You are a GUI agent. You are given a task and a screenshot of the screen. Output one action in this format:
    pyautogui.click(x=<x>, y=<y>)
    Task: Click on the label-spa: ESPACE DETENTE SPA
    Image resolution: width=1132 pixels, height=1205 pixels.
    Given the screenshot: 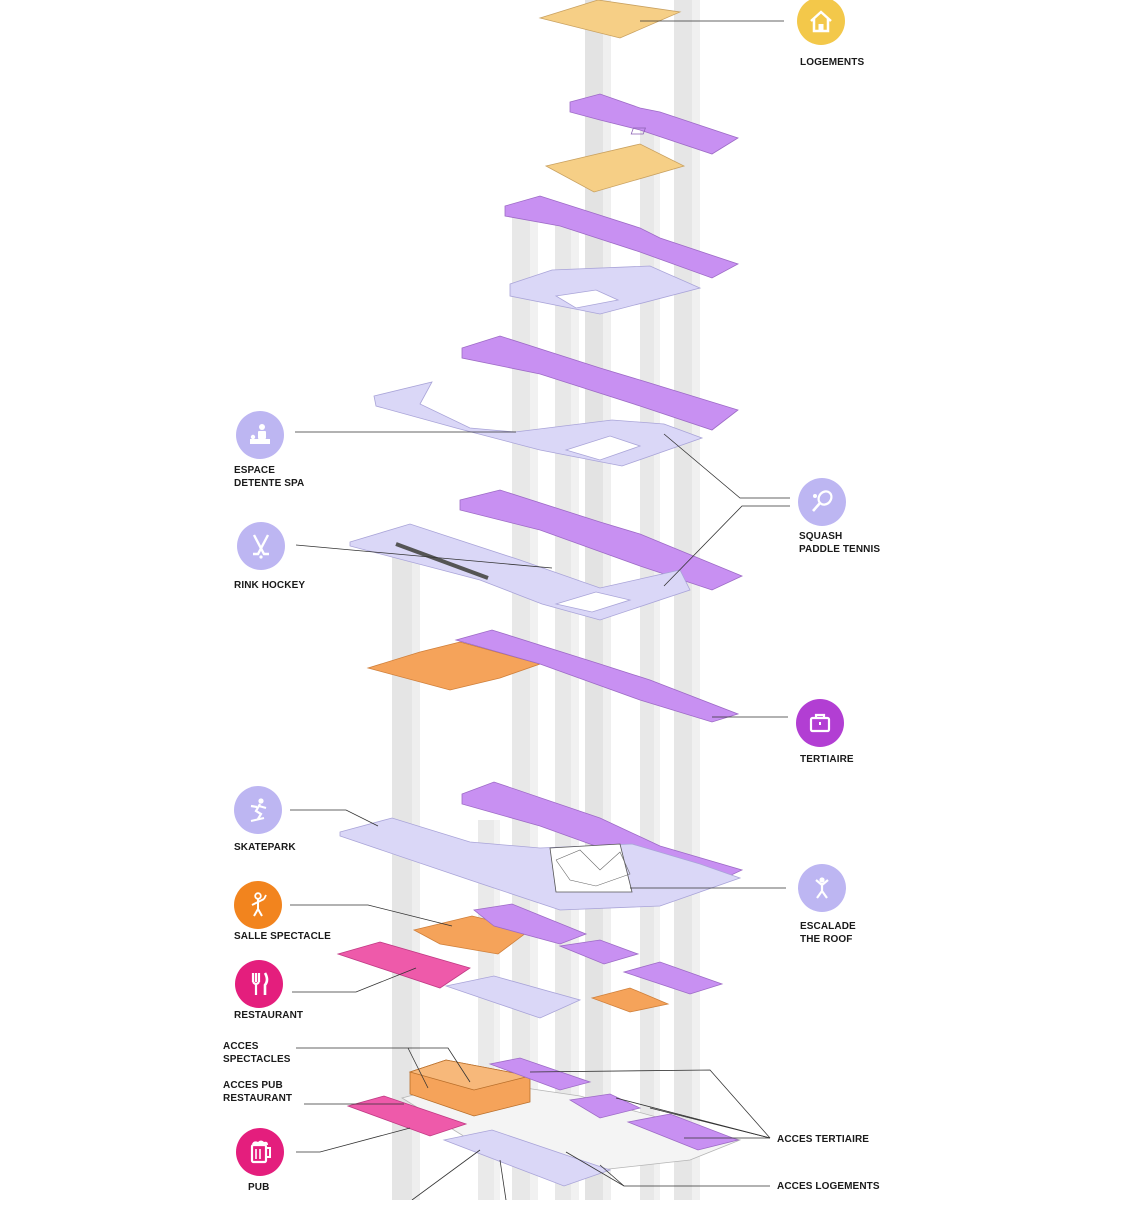 What is the action you would take?
    pyautogui.click(x=269, y=477)
    